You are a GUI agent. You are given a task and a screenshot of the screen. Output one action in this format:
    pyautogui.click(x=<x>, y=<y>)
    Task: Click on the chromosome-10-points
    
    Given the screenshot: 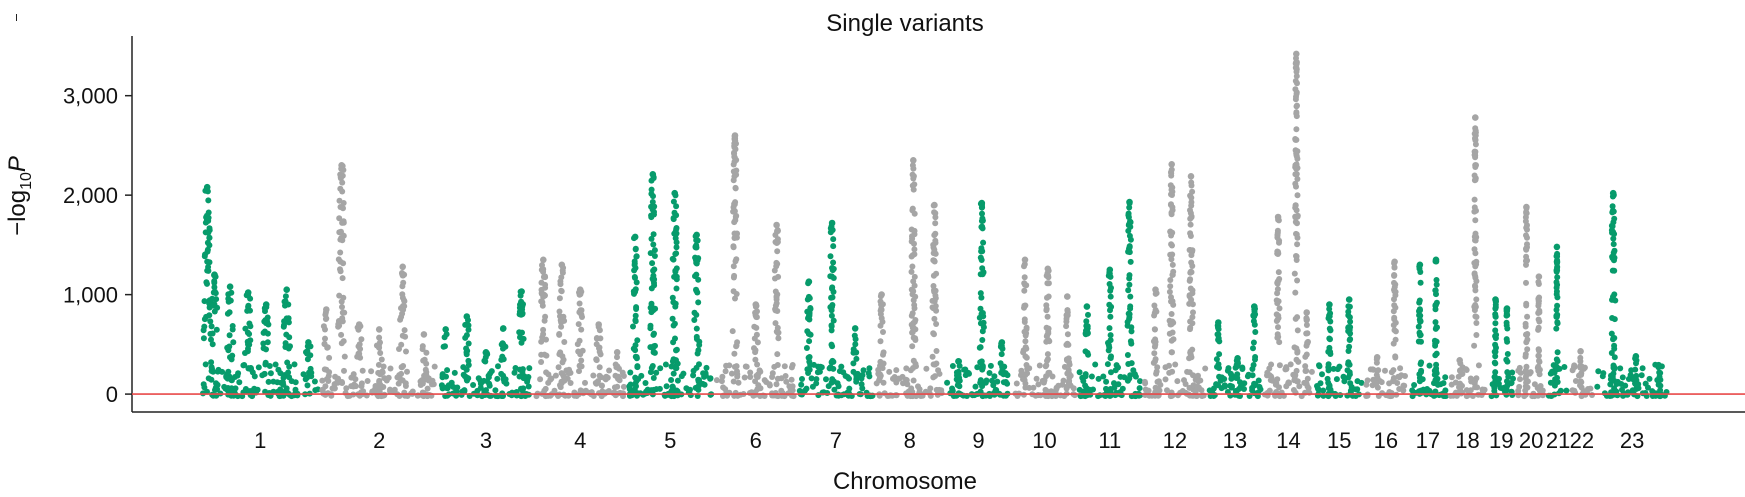 What is the action you would take?
    pyautogui.click(x=1045, y=328)
    